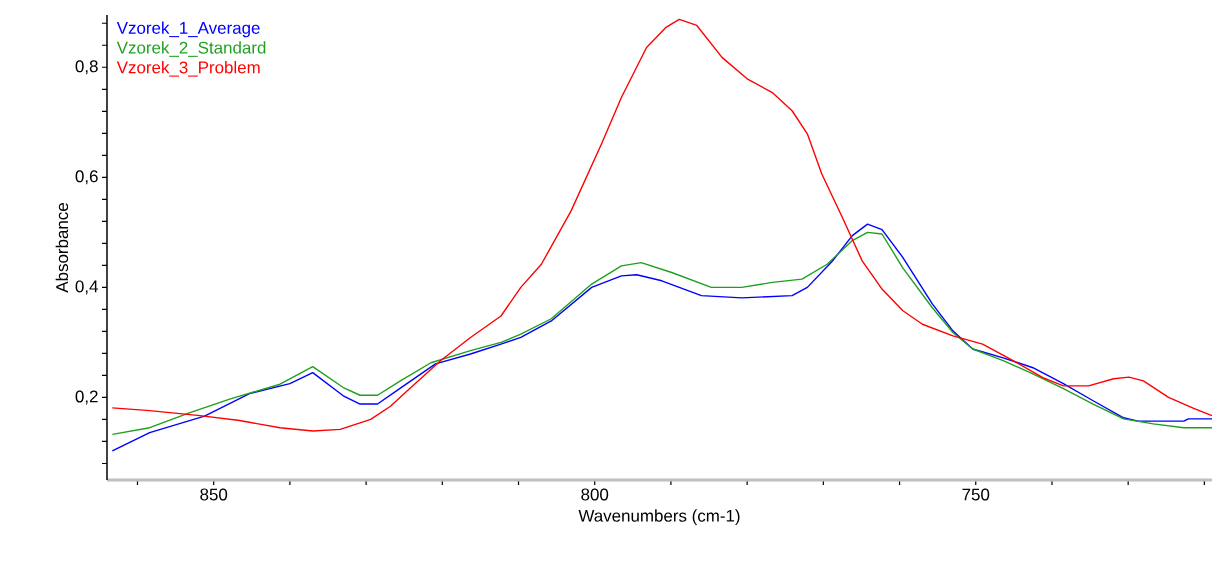 This screenshot has width=1216, height=572. I want to click on y-tick-label: 0,4, so click(86, 287).